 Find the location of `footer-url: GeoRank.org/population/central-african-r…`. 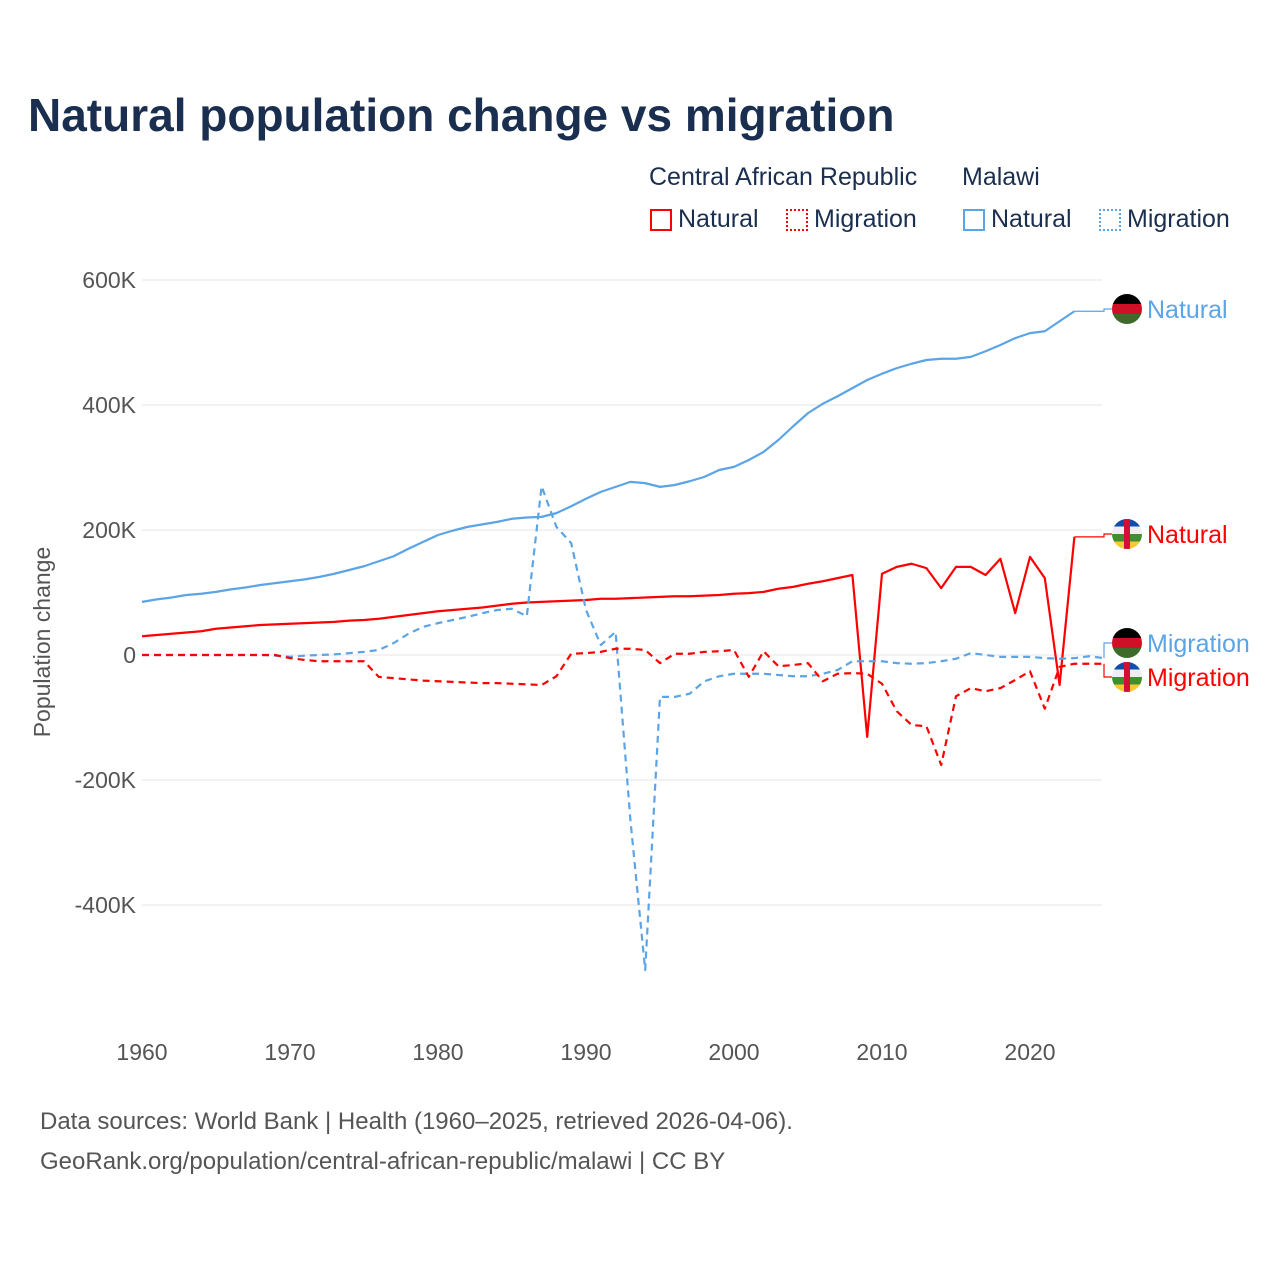

footer-url: GeoRank.org/population/central-african-r… is located at coordinates (383, 1161).